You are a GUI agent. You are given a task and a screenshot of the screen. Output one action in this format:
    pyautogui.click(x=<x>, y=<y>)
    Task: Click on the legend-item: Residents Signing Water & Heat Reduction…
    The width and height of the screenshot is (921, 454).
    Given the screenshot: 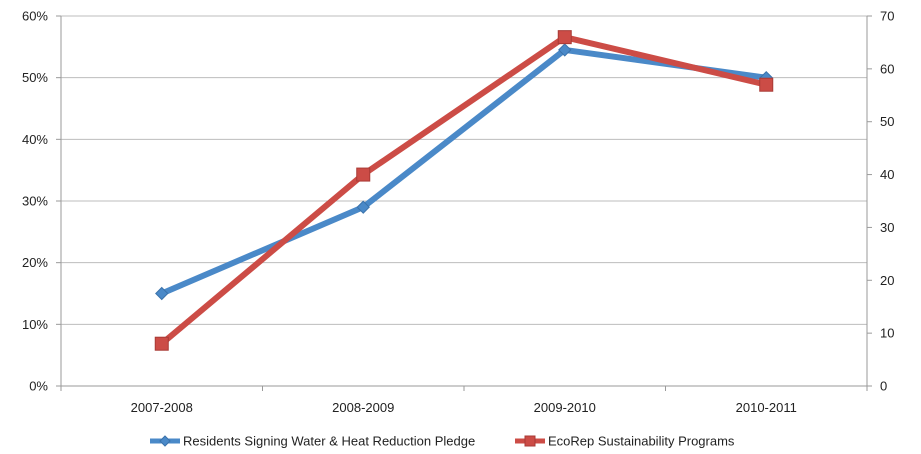 What is the action you would take?
    pyautogui.click(x=312, y=441)
    